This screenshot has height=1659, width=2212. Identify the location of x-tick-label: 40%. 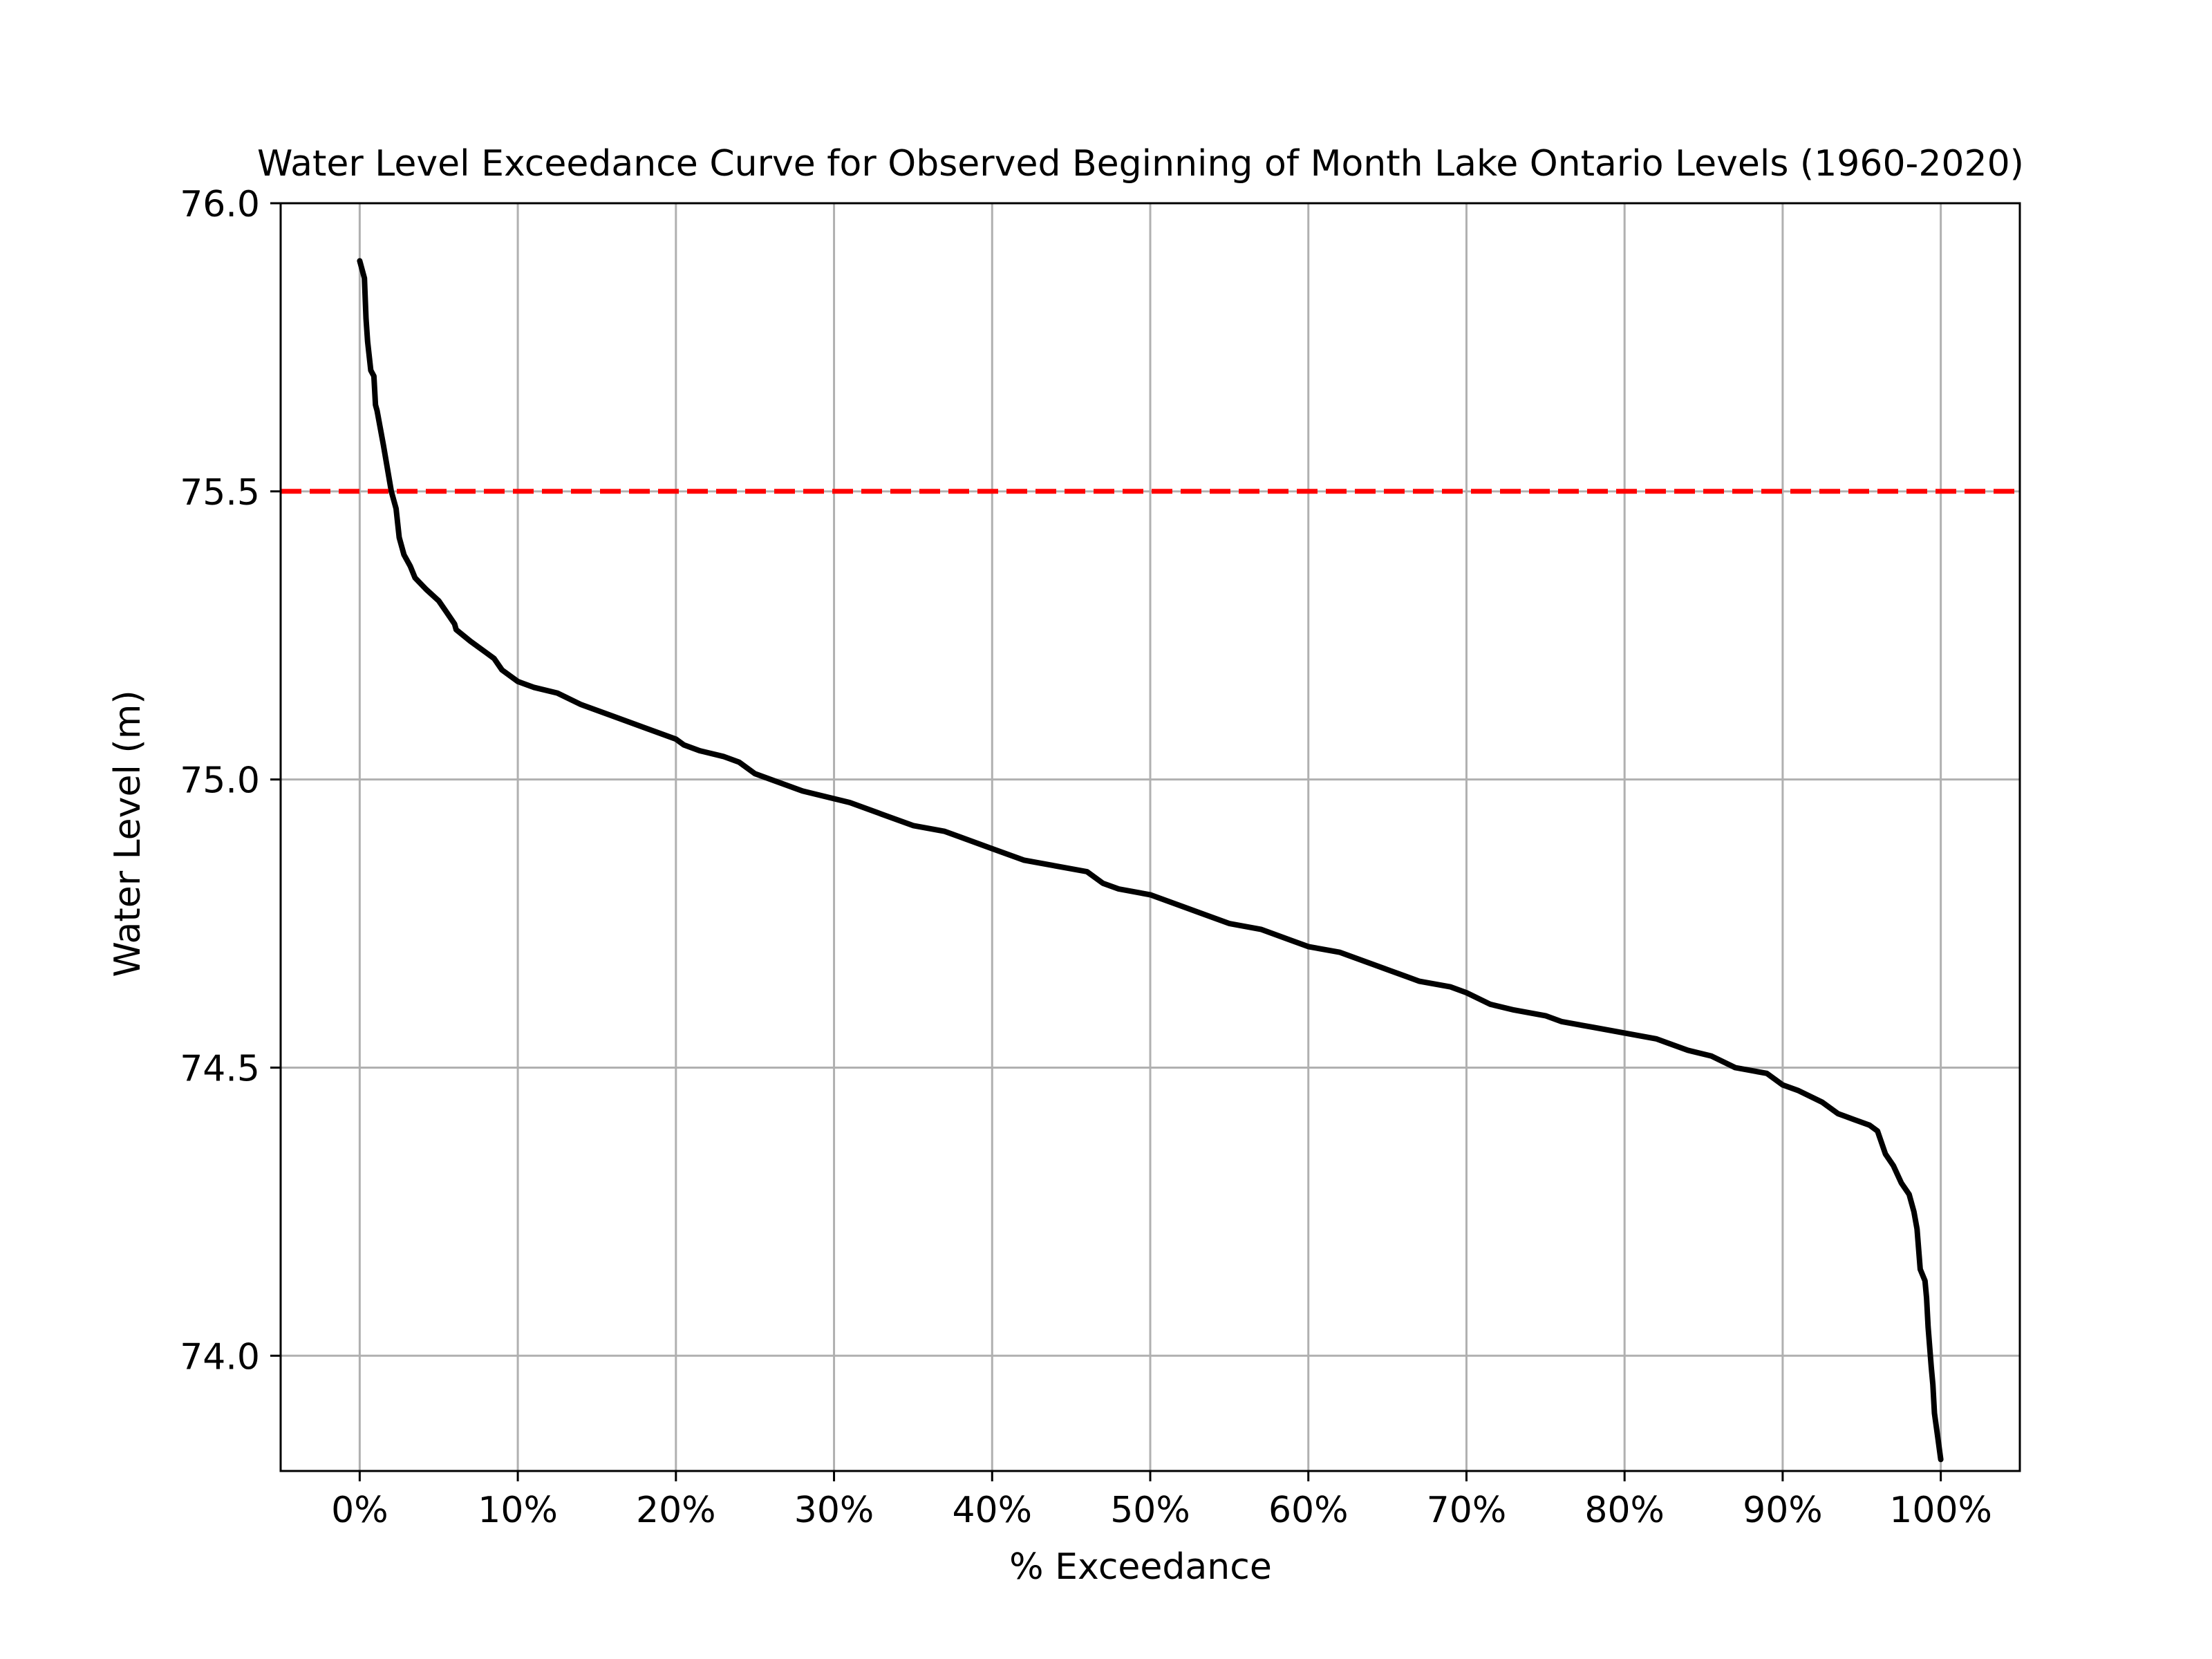
(992, 1511).